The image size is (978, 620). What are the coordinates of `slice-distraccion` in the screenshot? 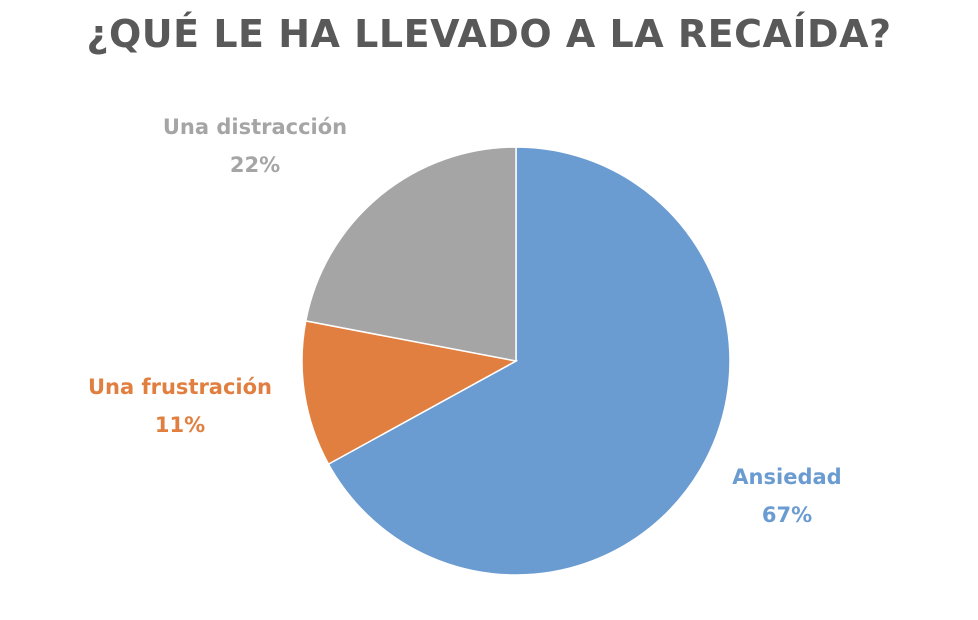 It's located at (410, 254).